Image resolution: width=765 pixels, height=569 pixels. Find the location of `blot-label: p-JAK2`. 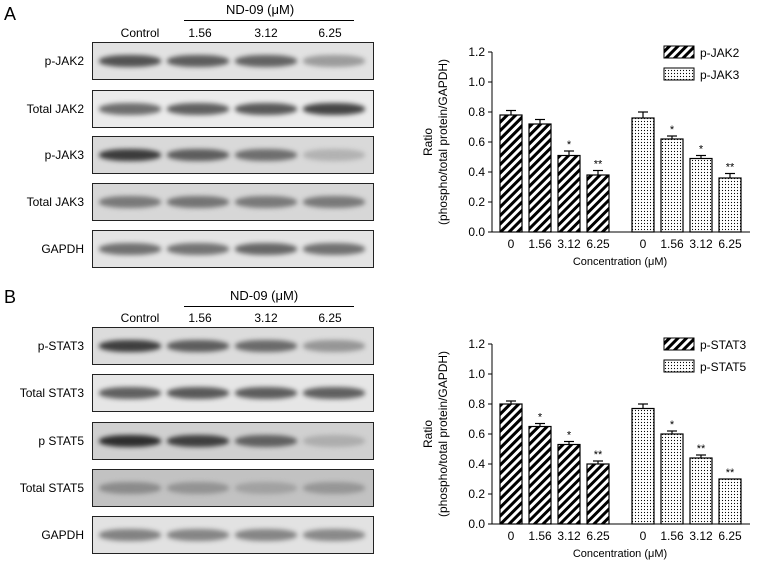

blot-label: p-JAK2 is located at coordinates (64, 61).